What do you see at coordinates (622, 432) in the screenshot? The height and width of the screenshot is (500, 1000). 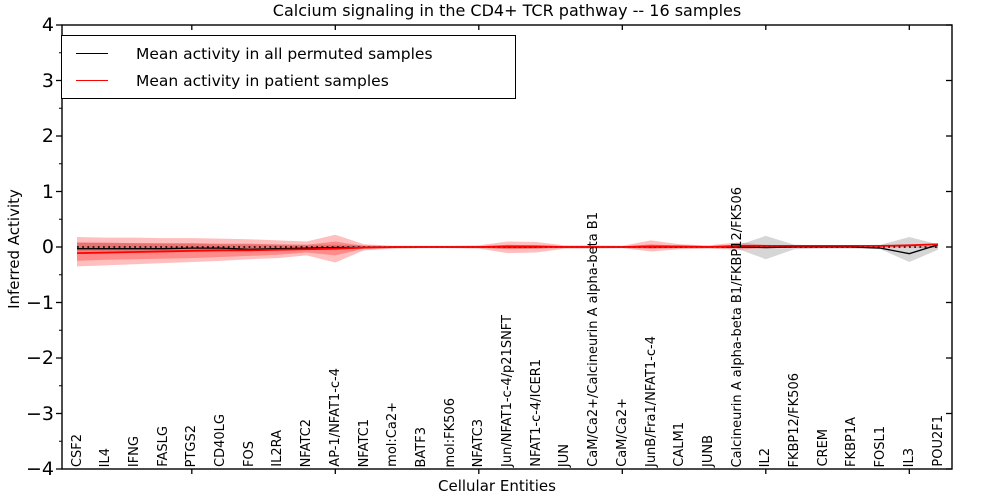 I see `x-tick-label-text: CaM/Ca2+` at bounding box center [622, 432].